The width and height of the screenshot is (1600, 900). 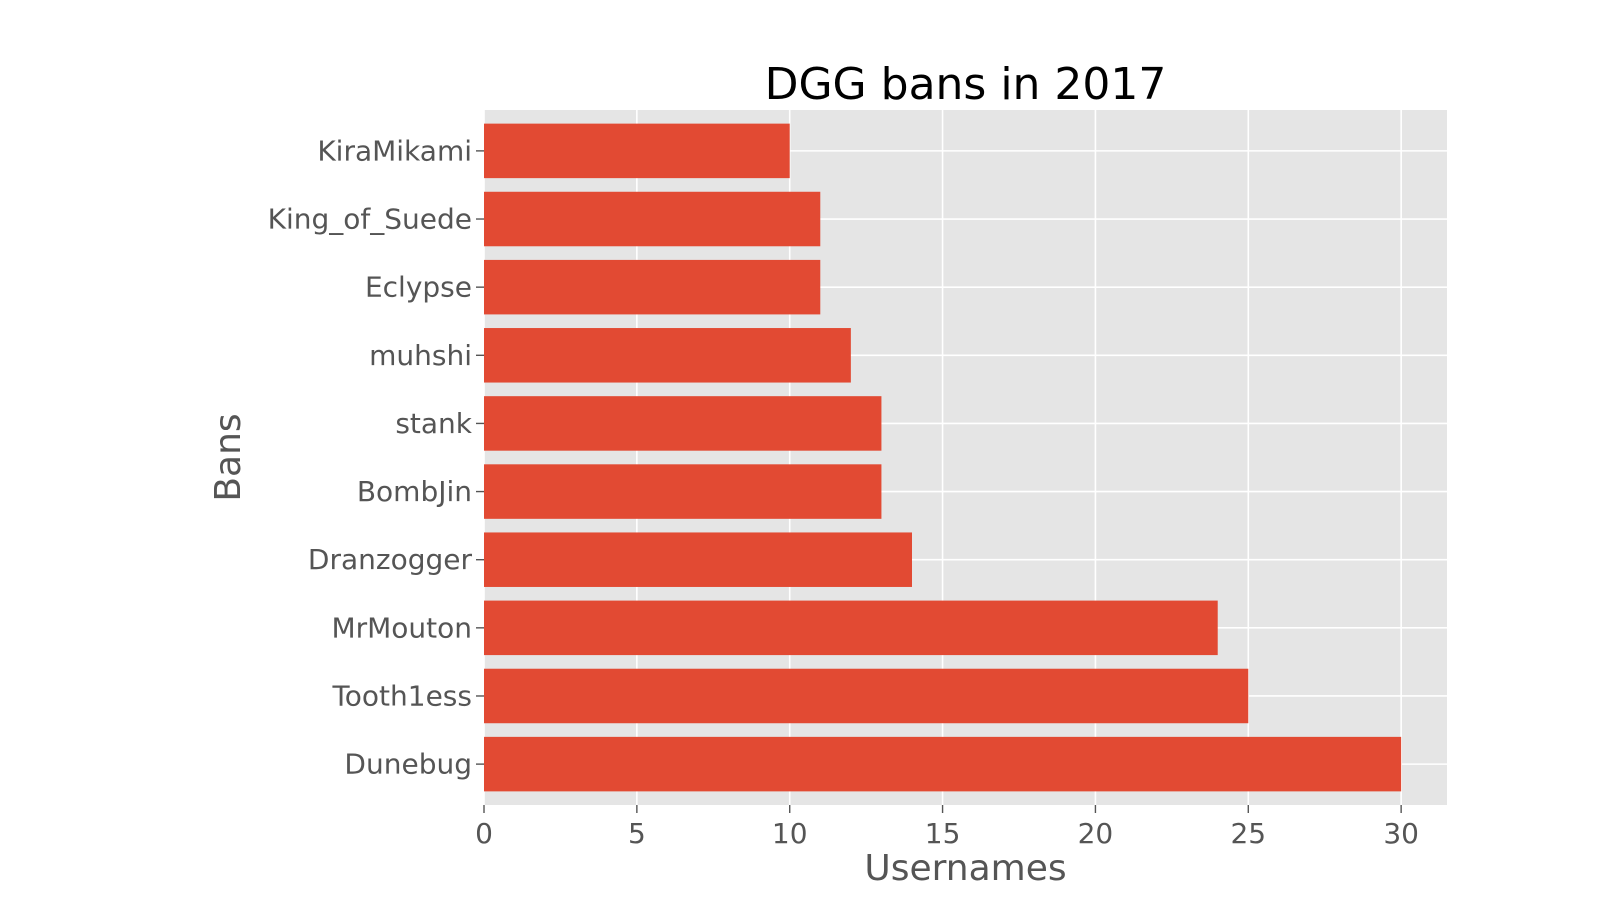 What do you see at coordinates (418, 287) in the screenshot?
I see `y-tick-label: Eclypse` at bounding box center [418, 287].